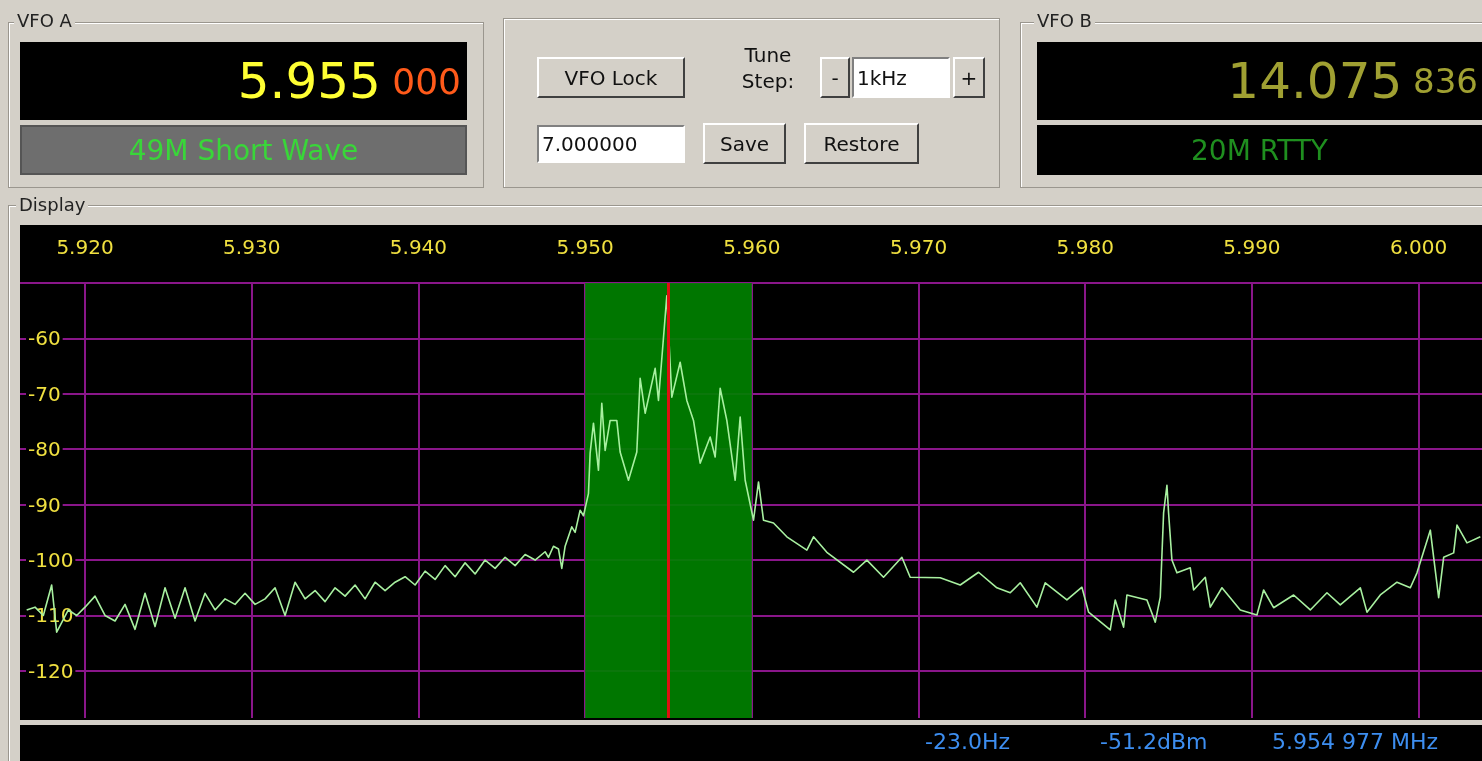 Image resolution: width=1482 pixels, height=761 pixels. I want to click on y-tick-label: -60, so click(44, 338).